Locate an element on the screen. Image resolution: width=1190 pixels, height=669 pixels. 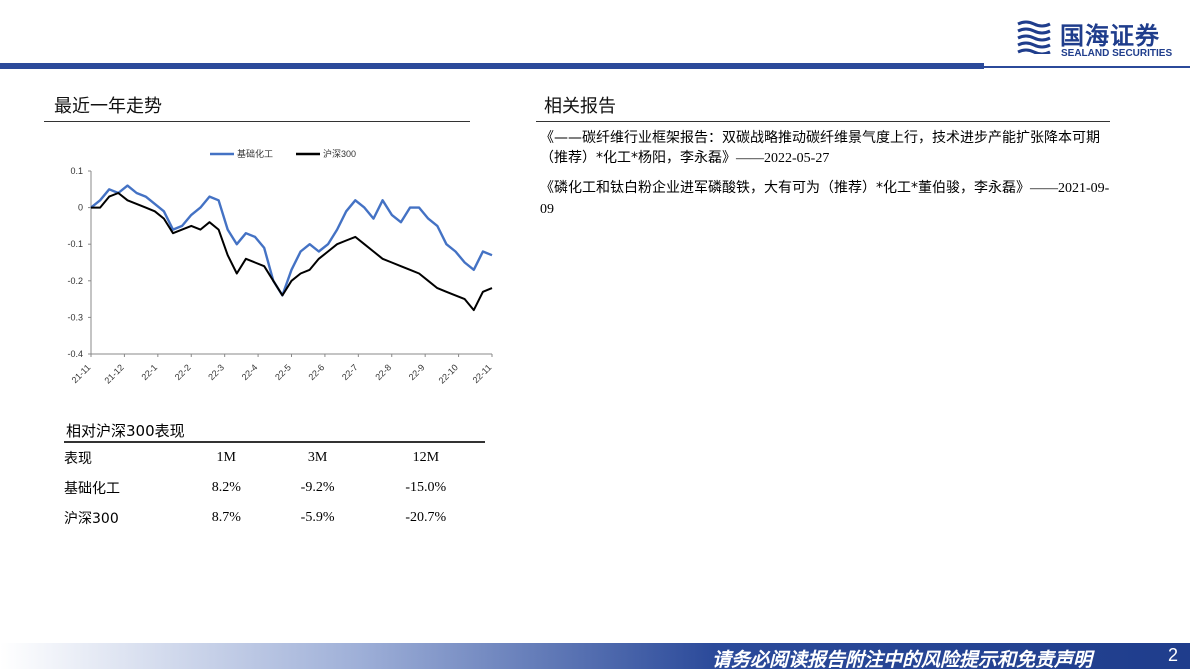
table-cell: -5.9% is located at coordinates (317, 517).